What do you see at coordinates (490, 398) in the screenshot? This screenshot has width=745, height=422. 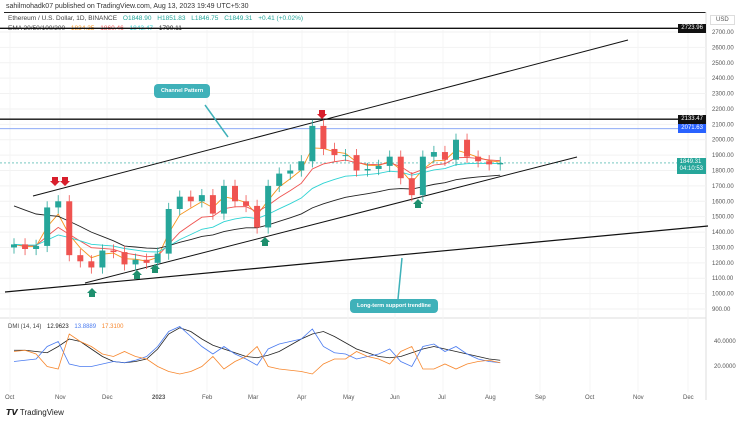 I see `time-tick: Aug` at bounding box center [490, 398].